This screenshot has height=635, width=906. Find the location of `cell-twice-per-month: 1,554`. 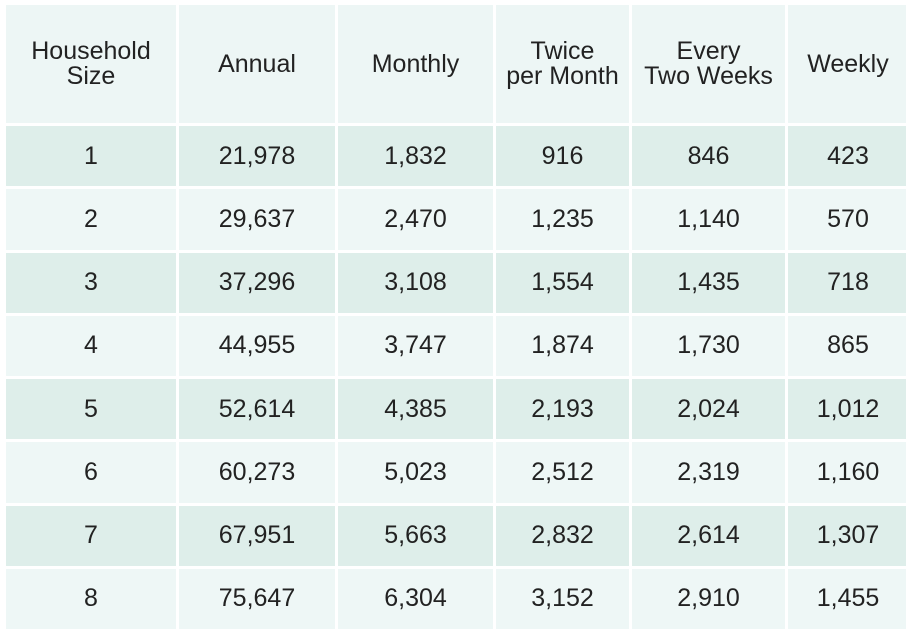

cell-twice-per-month: 1,554 is located at coordinates (562, 283).